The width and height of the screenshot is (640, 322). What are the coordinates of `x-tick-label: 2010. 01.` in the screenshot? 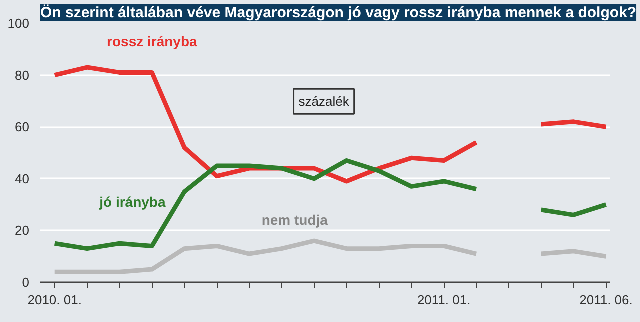 It's located at (55, 300).